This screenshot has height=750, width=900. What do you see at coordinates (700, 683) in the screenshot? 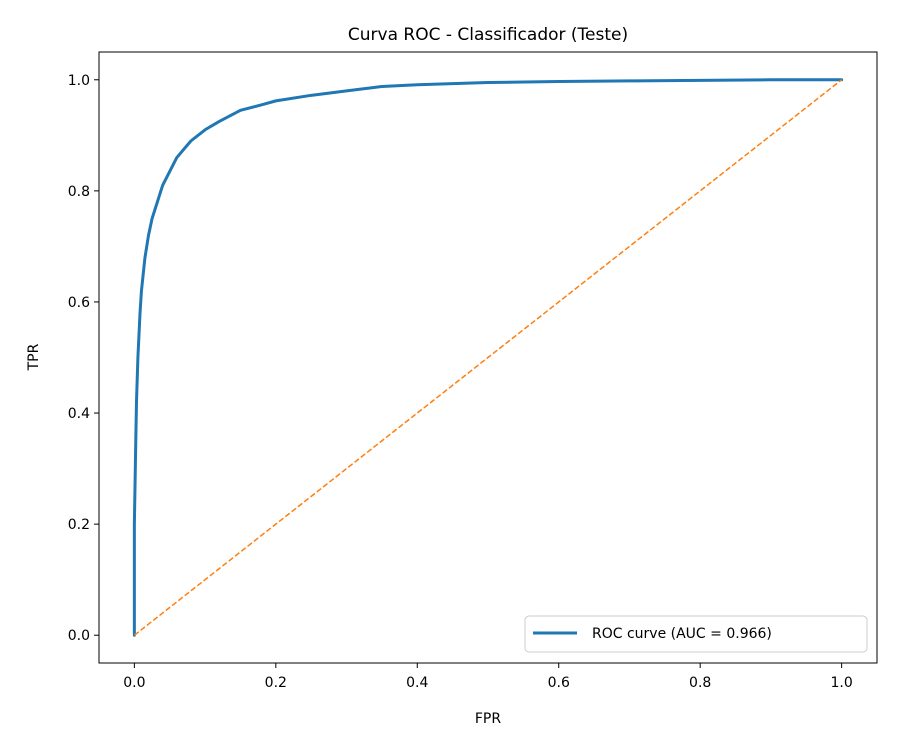
I see `x-tick-label: 0.8` at bounding box center [700, 683].